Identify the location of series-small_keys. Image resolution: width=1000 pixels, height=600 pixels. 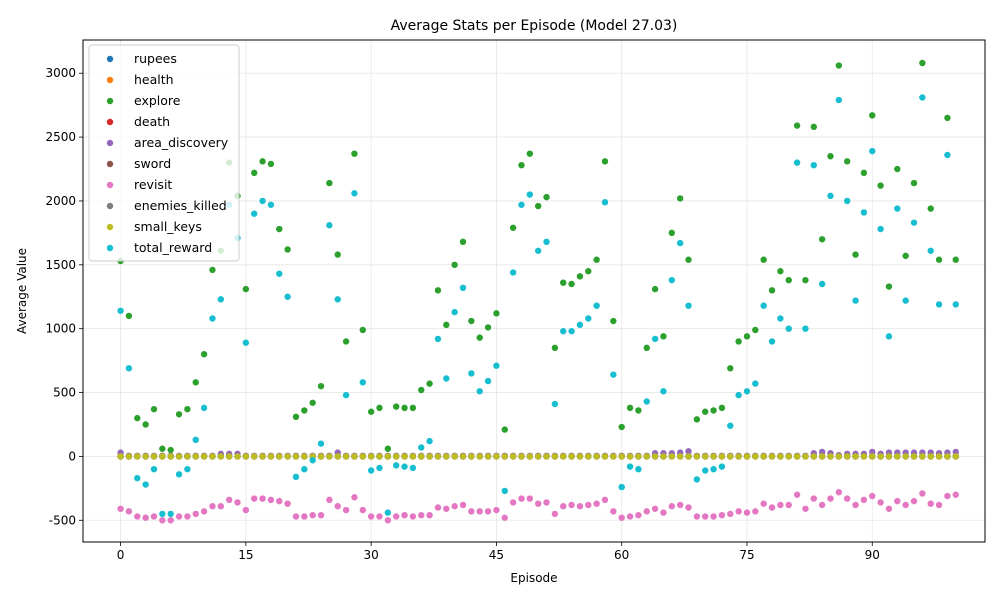
(538, 456).